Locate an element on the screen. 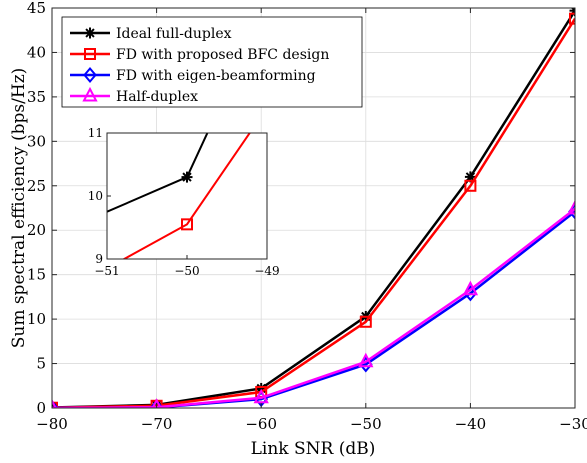  legend-label: Half-duplex is located at coordinates (157, 97).